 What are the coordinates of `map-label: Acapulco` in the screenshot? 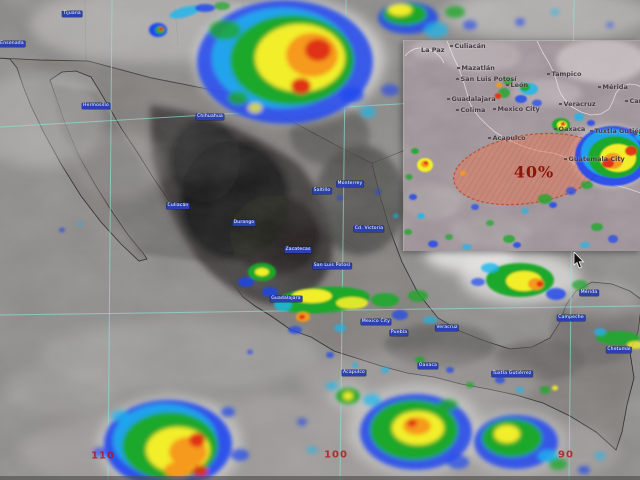 It's located at (354, 373).